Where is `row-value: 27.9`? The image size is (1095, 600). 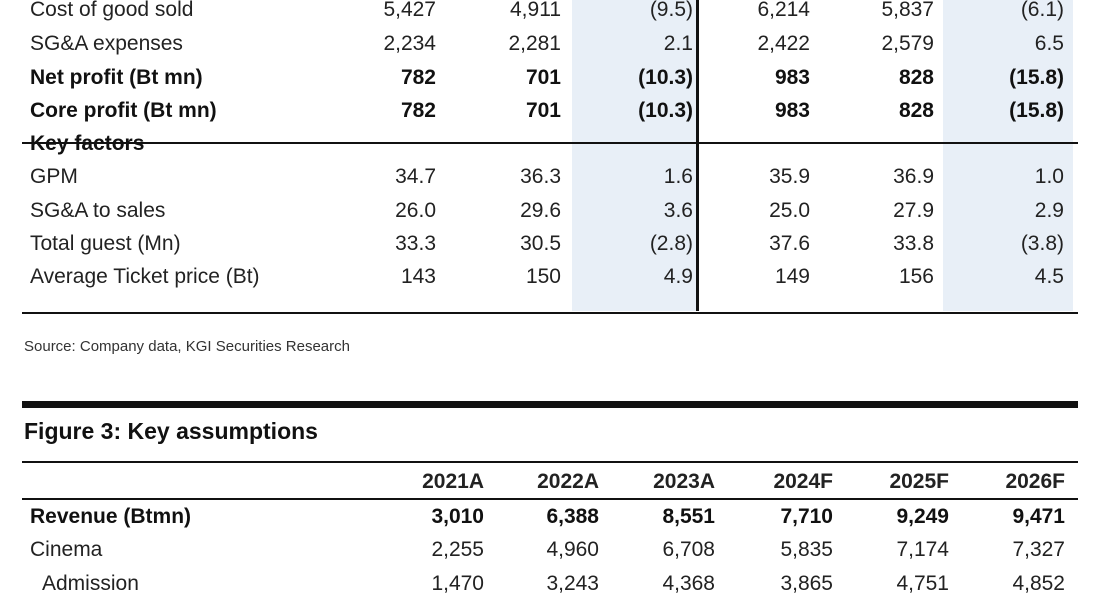
row-value: 27.9 is located at coordinates (913, 210).